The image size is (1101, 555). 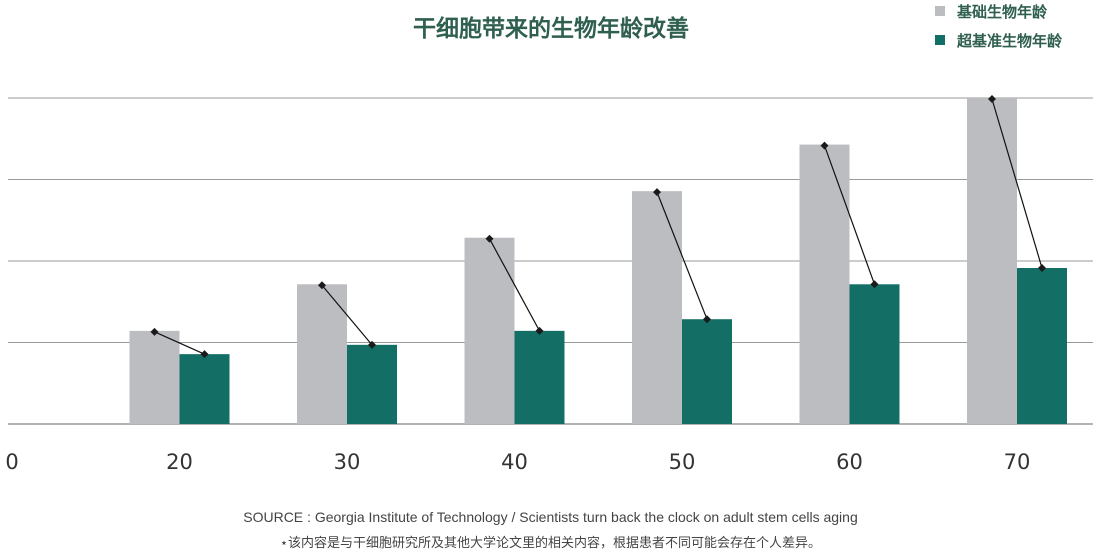 I want to click on legend-label-improved: 超基准生物年龄, so click(x=1009, y=41).